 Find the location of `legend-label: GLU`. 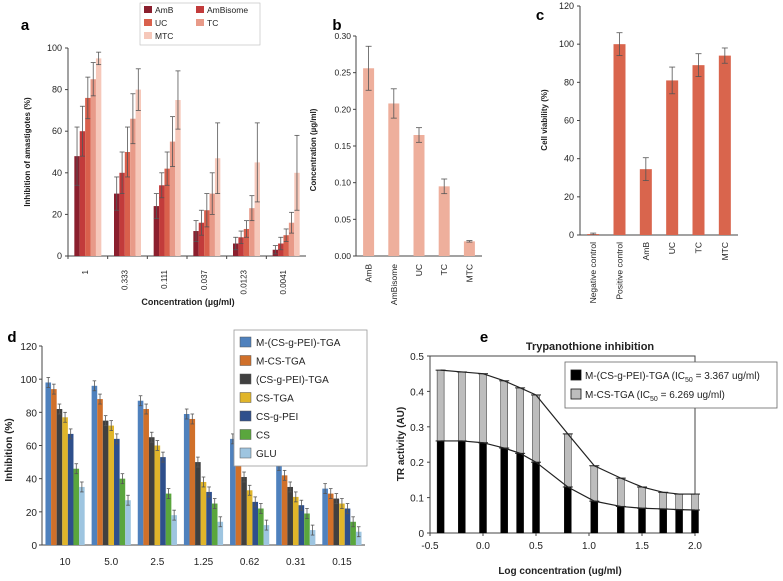

legend-label: GLU is located at coordinates (266, 454).